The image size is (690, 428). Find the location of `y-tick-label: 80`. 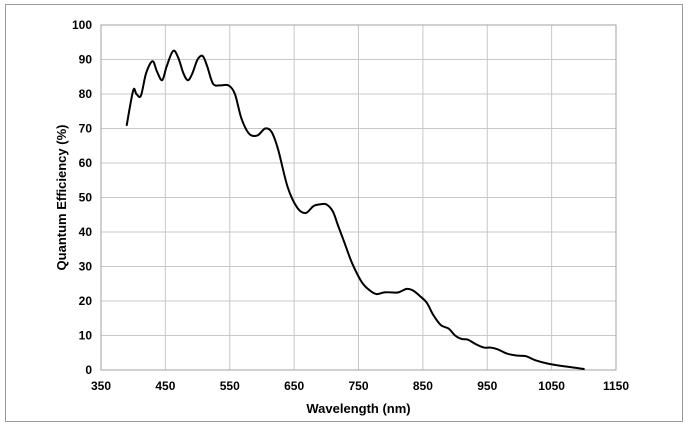

y-tick-label: 80 is located at coordinates (86, 94).